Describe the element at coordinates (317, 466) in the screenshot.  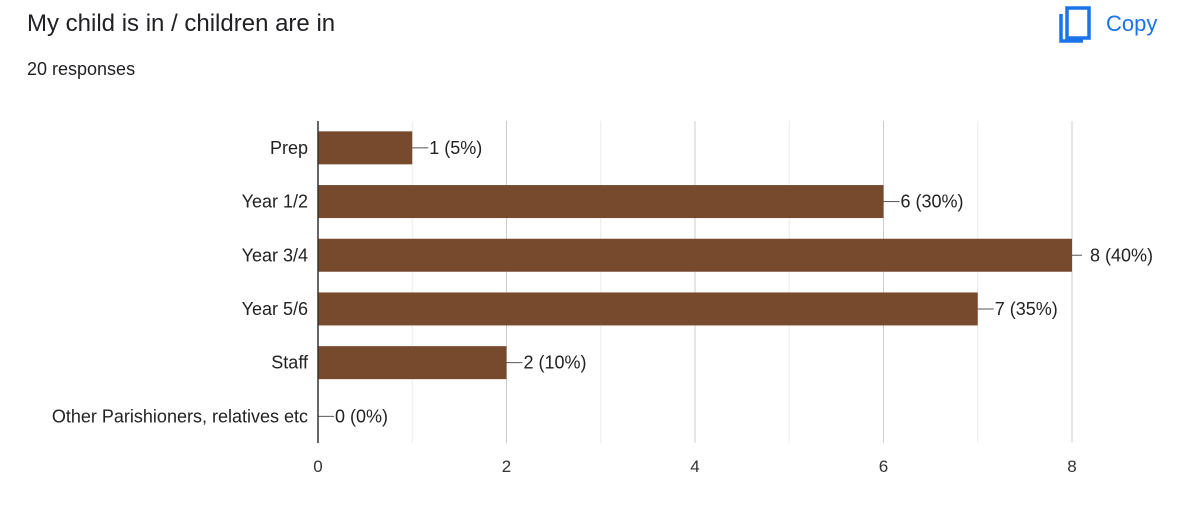
I see `x-tick-label: 0` at that location.